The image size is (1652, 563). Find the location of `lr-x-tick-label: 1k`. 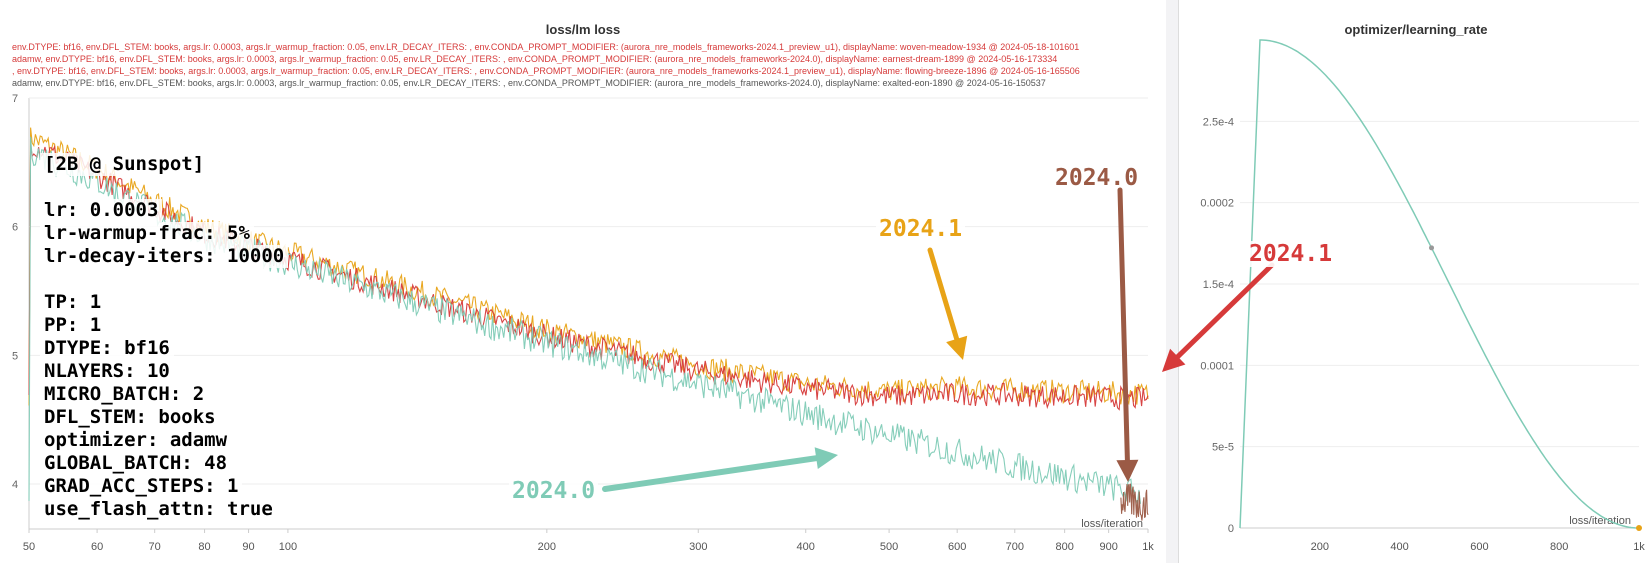

lr-x-tick-label: 1k is located at coordinates (1639, 547).